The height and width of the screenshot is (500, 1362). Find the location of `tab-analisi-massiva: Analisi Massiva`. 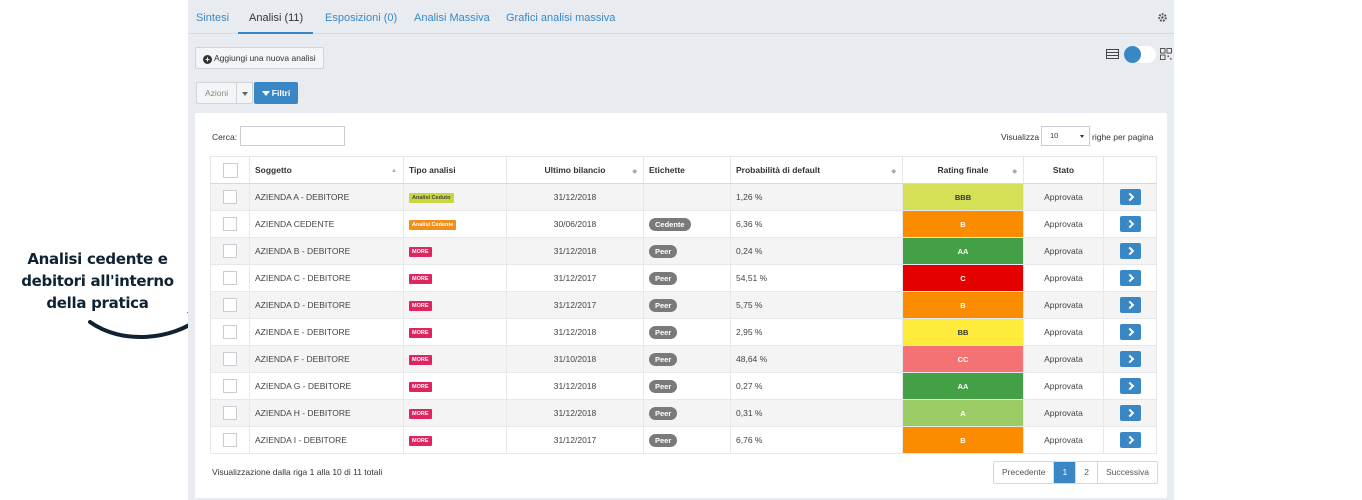

tab-analisi-massiva: Analisi Massiva is located at coordinates (452, 18).